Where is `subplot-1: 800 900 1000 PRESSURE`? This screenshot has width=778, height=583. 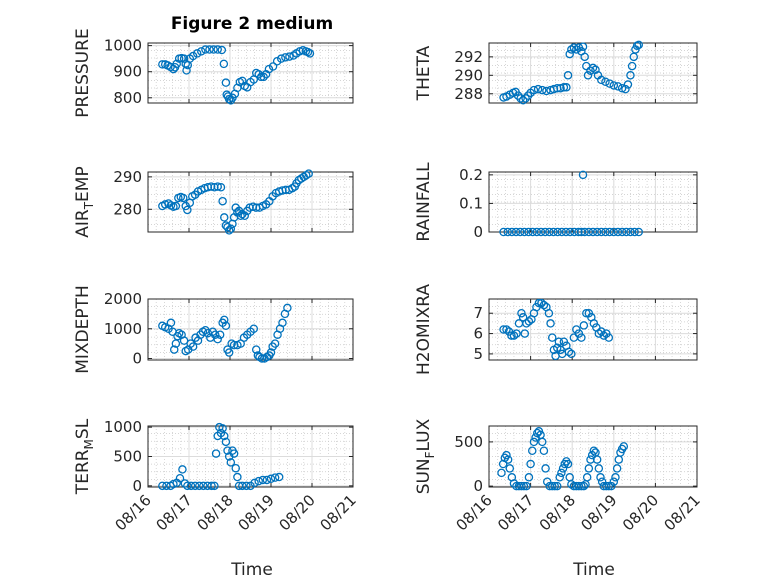 subplot-1: 800 900 1000 PRESSURE is located at coordinates (213, 73).